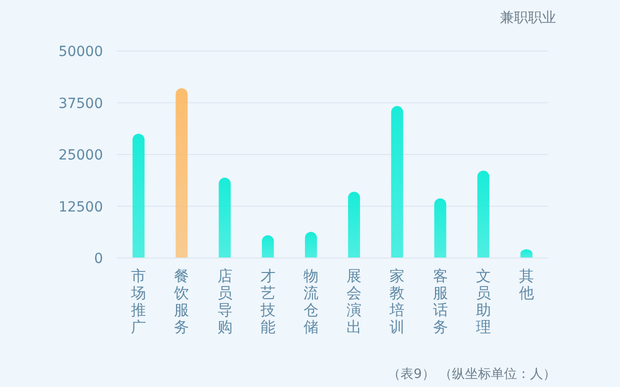  Describe the element at coordinates (98, 259) in the screenshot. I see `y-tick-label: 0` at that location.